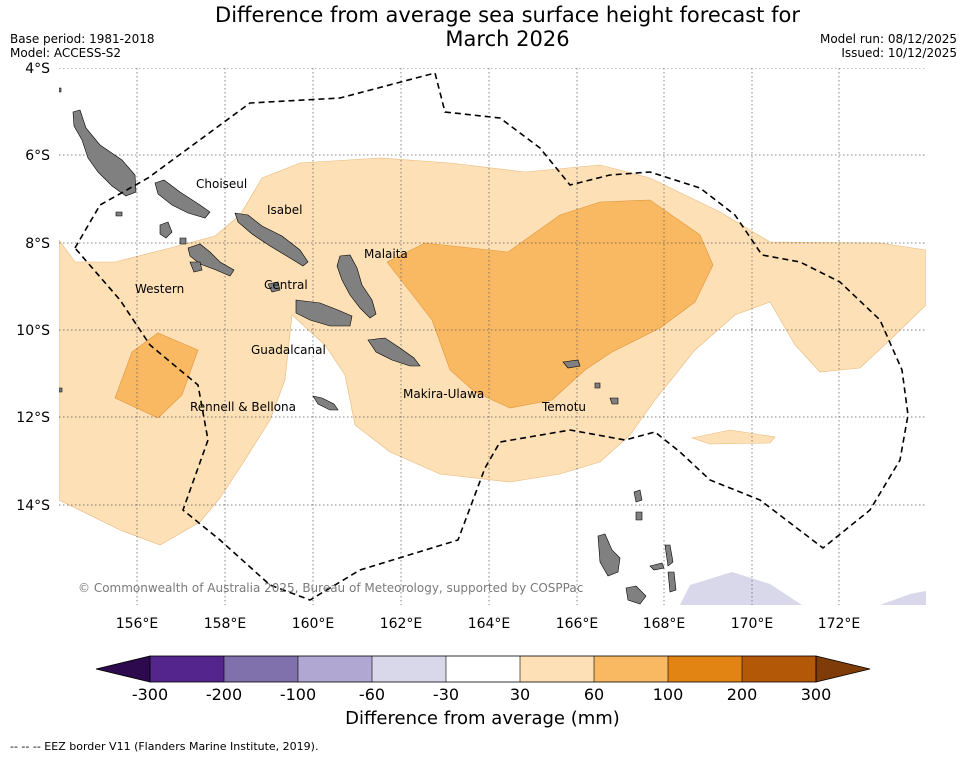 The height and width of the screenshot is (758, 965). I want to click on colorbar-ticks: -300 -200 -100 -60 -30 30 60 100 200 300, so click(481, 694).